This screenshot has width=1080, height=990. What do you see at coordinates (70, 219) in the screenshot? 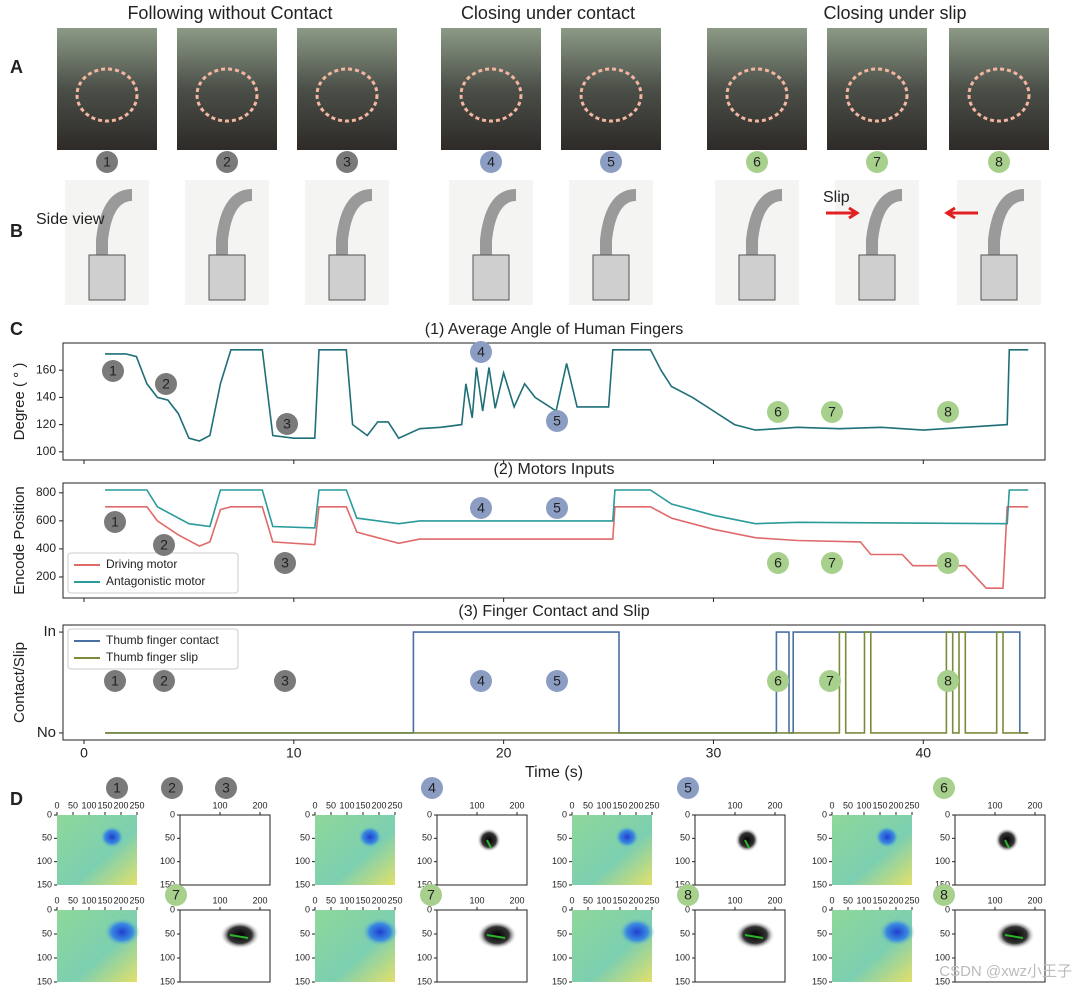
I see `side-view: Side view` at bounding box center [70, 219].